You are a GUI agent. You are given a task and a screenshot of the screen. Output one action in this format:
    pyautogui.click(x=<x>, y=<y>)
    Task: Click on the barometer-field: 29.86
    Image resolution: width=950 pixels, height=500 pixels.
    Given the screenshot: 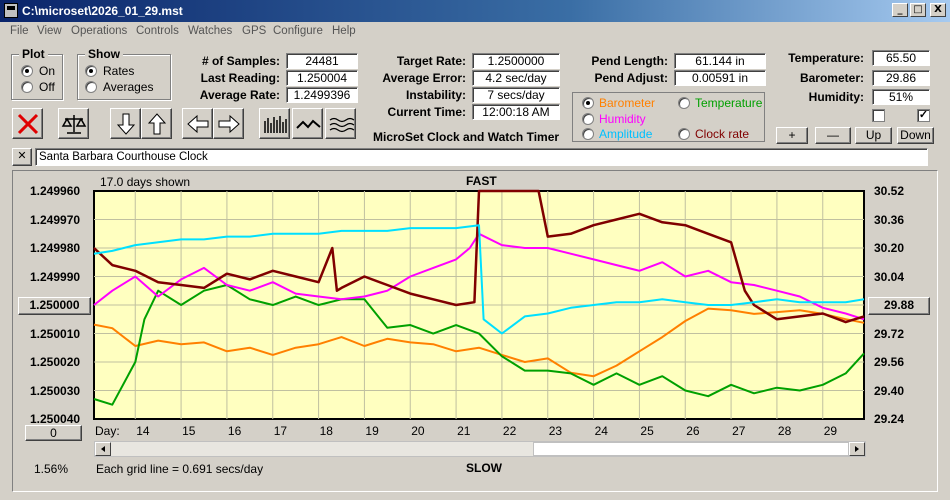 What is the action you would take?
    pyautogui.click(x=901, y=78)
    